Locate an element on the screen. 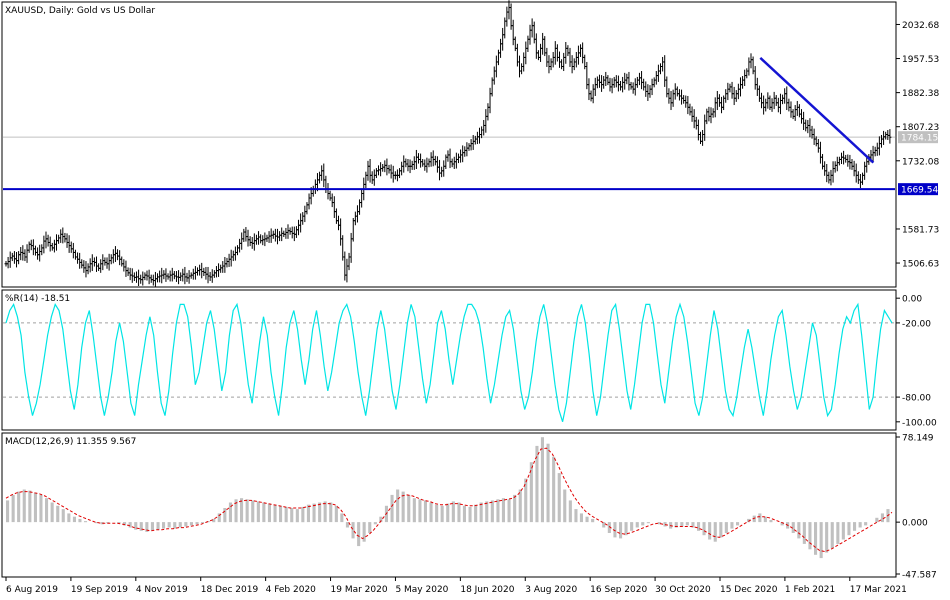  price-tick-label: 1732.08 is located at coordinates (920, 162).